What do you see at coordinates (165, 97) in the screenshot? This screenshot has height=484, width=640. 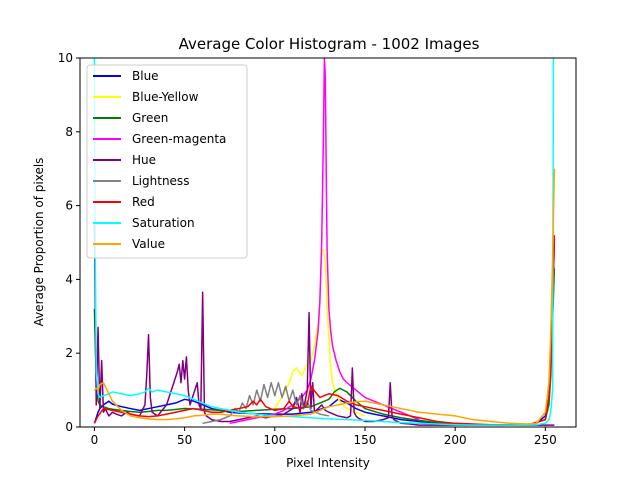 I see `legend-label: Blue-Yellow` at bounding box center [165, 97].